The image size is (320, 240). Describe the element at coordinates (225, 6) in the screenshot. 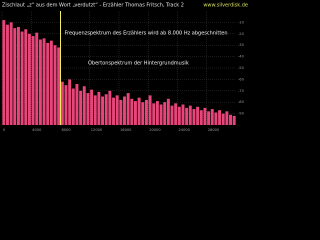

I see `source: www.silverdisk.de` at that location.